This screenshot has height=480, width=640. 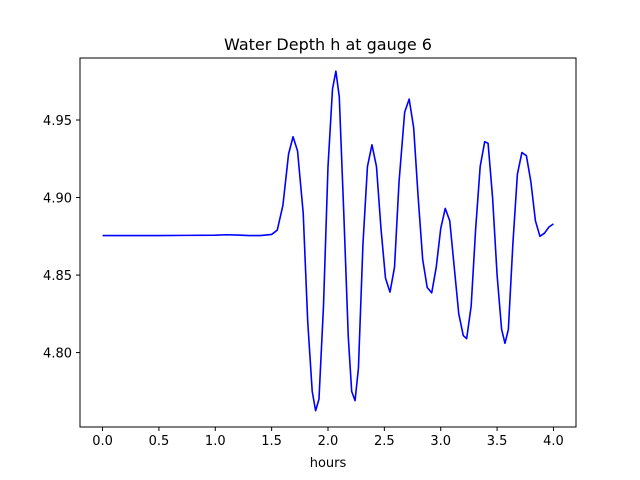 I want to click on y-tick-label: 4.85, so click(x=57, y=276).